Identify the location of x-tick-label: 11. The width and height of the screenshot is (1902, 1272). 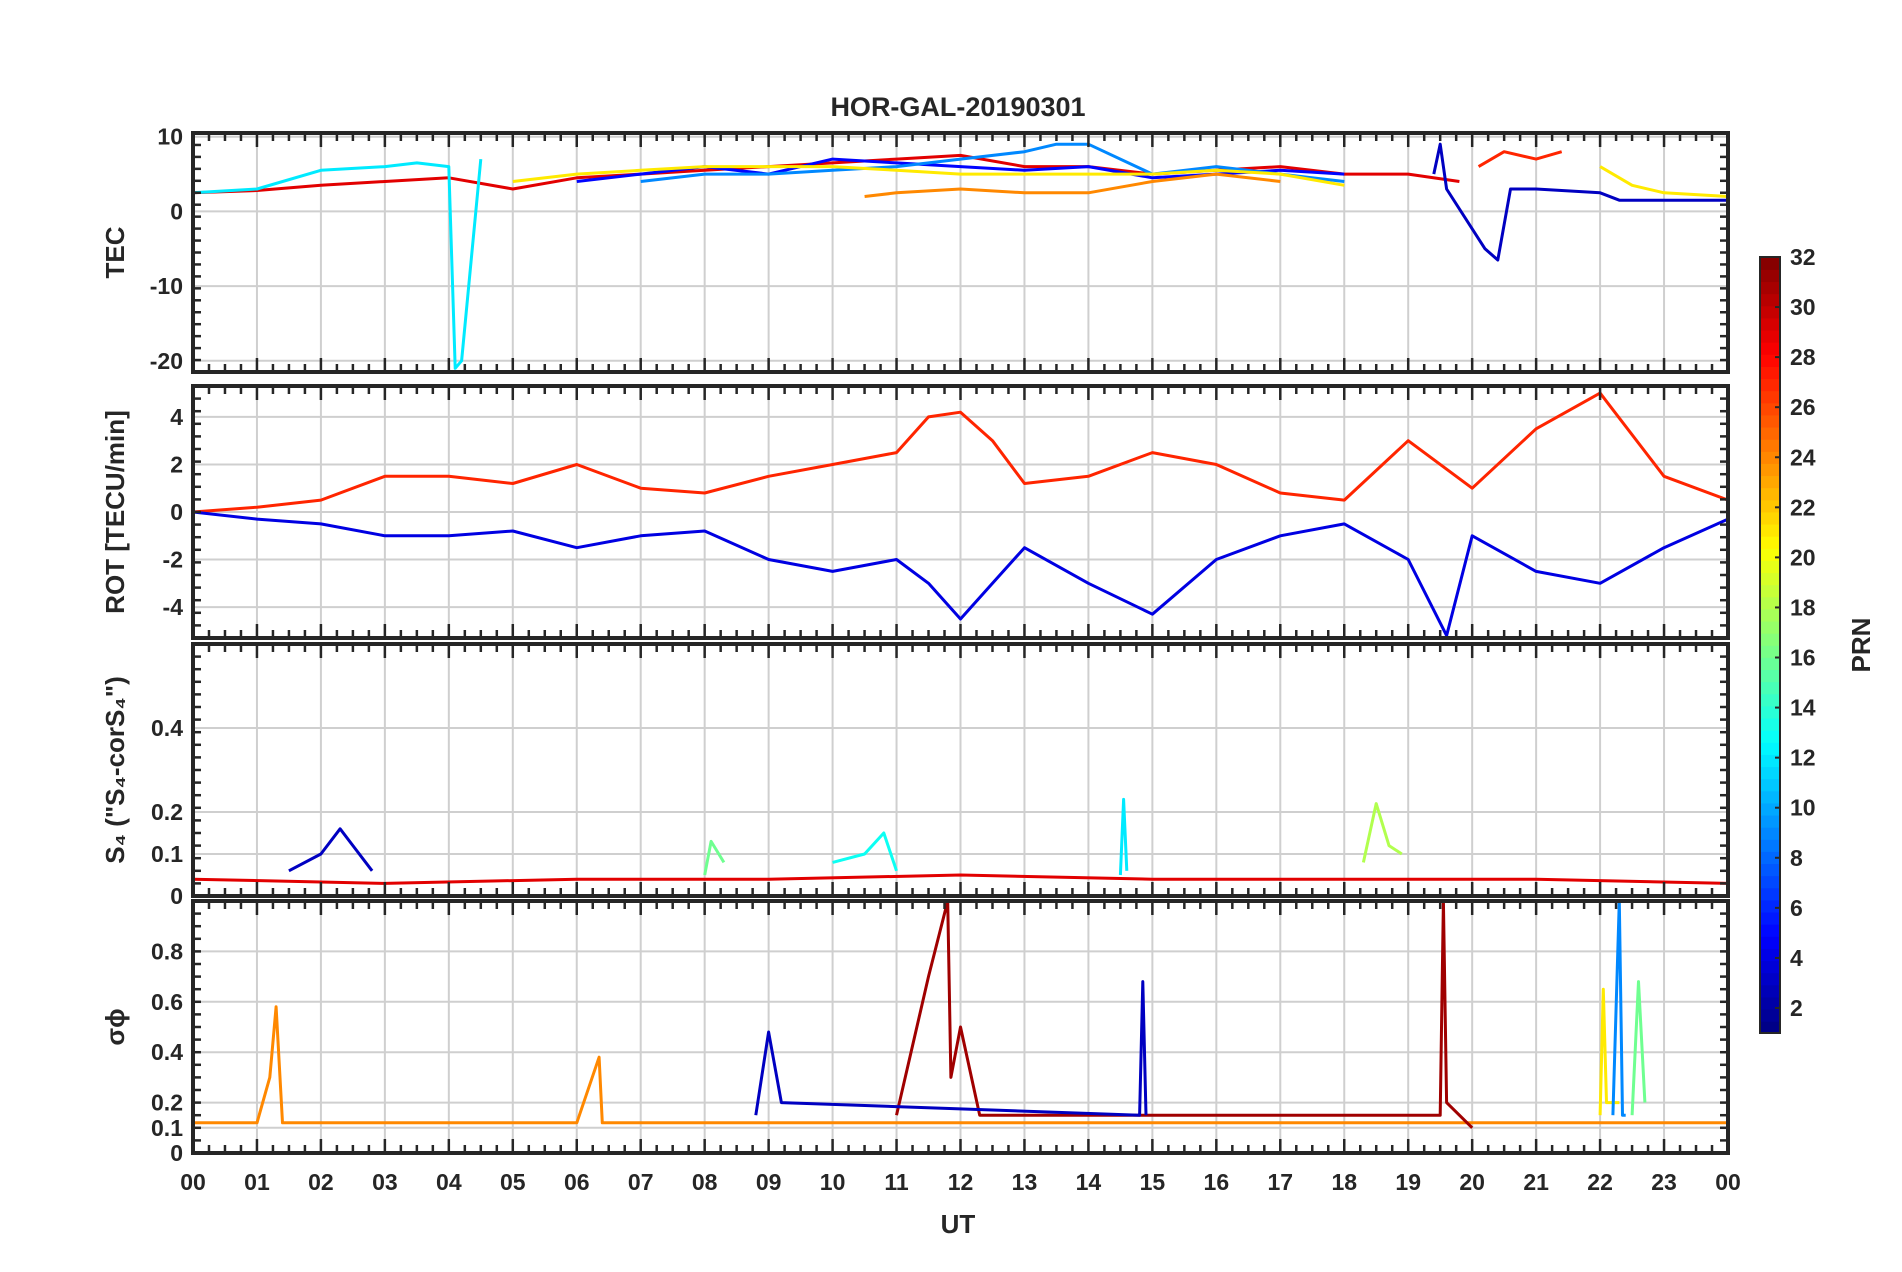
(896, 1182).